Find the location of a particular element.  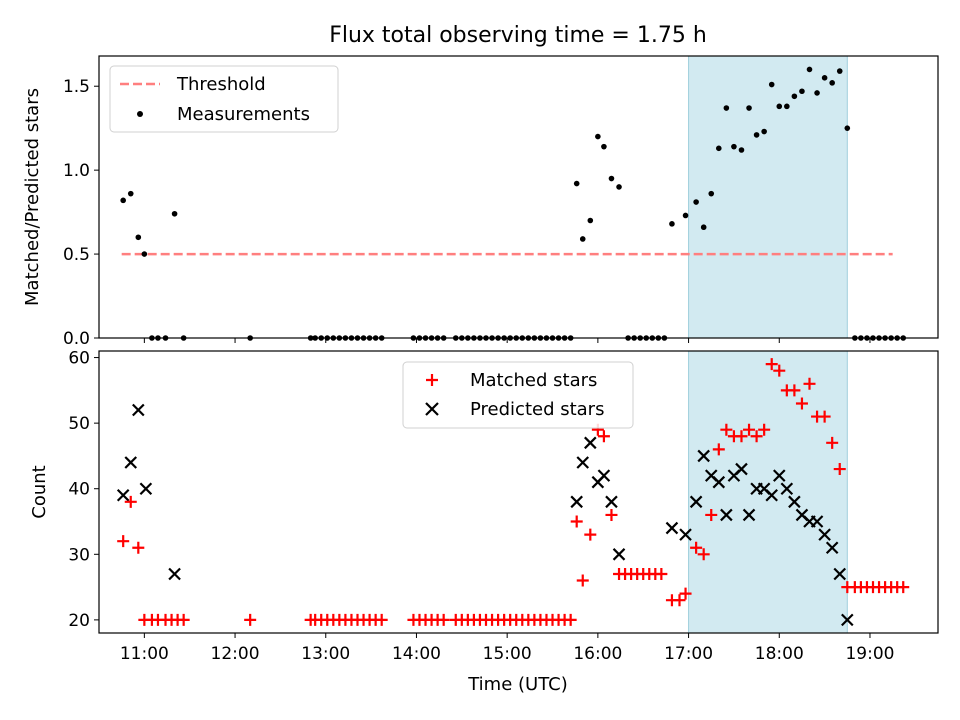

x-tick-label-16-00: 16:00 is located at coordinates (597, 654).